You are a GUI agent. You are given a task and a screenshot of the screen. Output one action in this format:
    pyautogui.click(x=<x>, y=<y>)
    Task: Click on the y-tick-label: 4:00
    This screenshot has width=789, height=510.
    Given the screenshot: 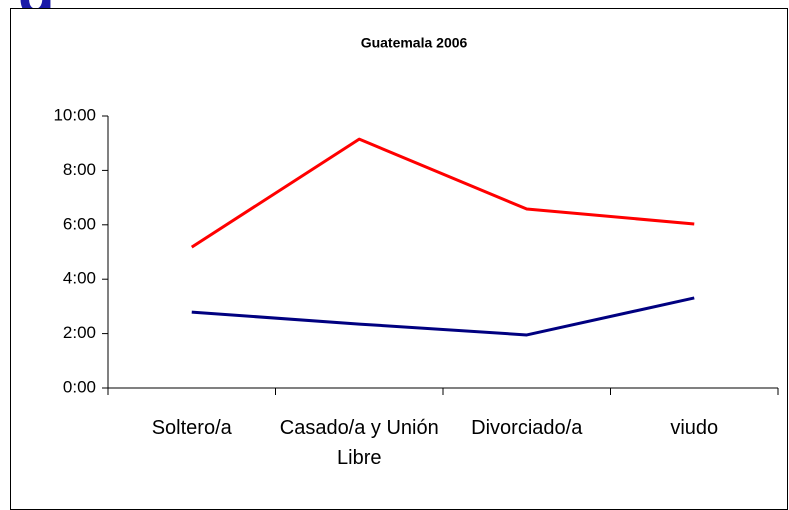 What is the action you would take?
    pyautogui.click(x=79, y=278)
    